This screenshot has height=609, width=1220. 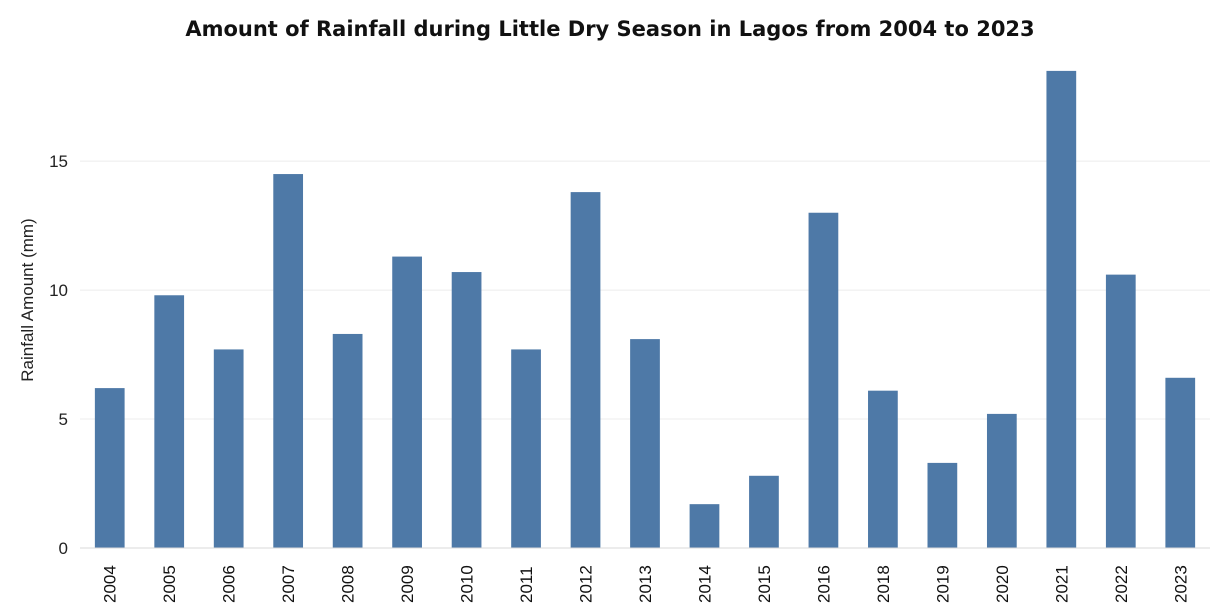 What do you see at coordinates (228, 448) in the screenshot?
I see `bar-2006` at bounding box center [228, 448].